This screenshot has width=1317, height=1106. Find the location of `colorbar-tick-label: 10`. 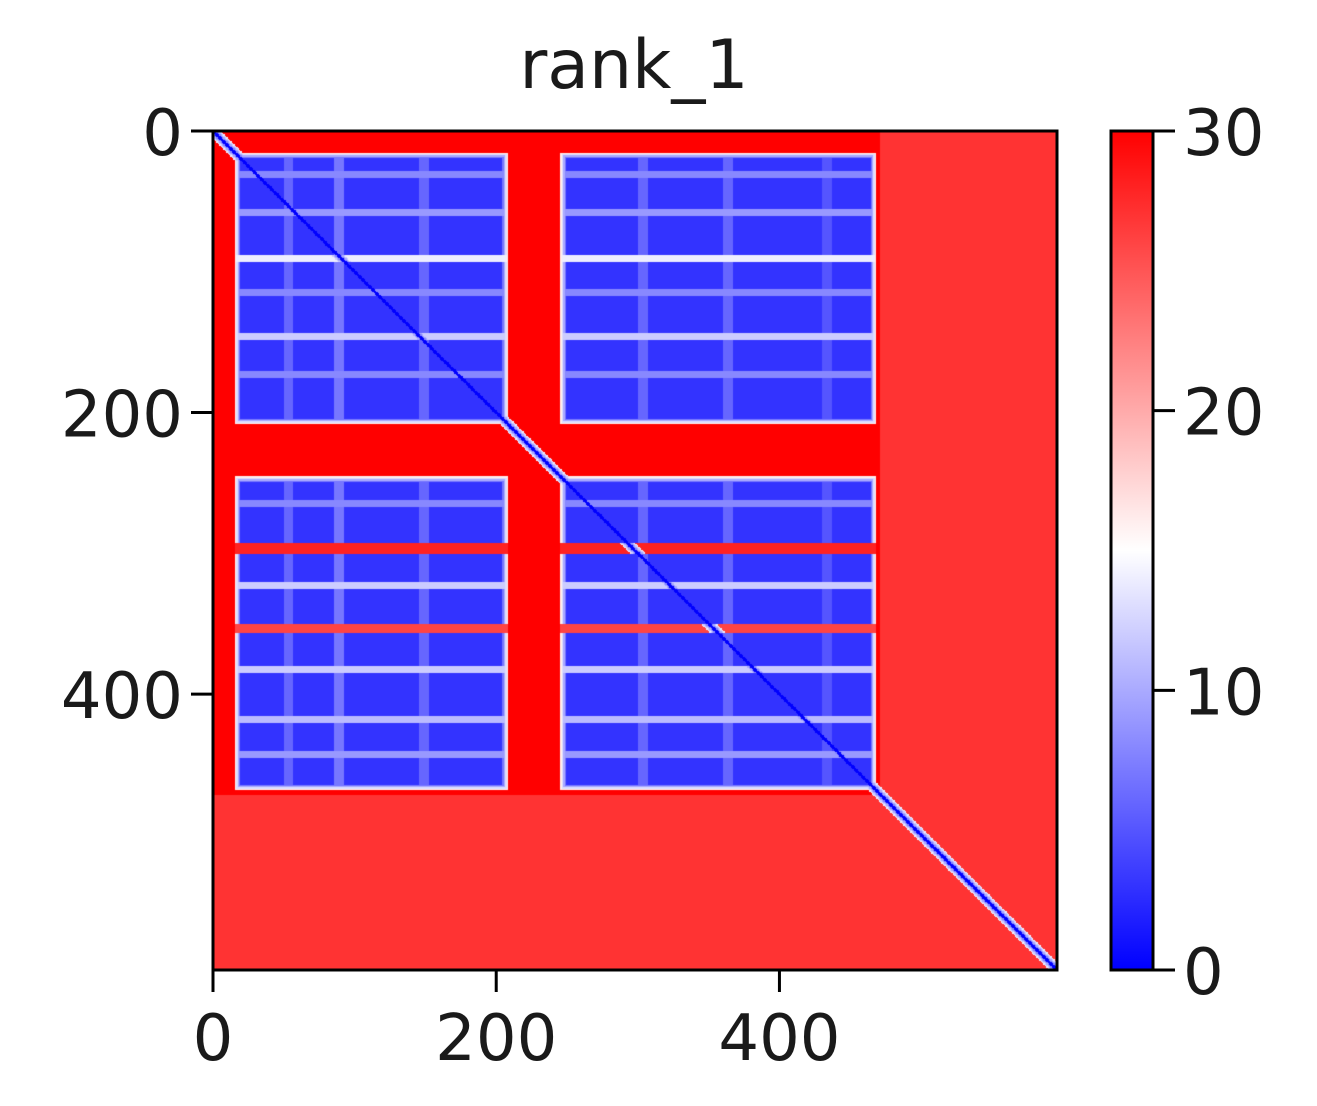

colorbar-tick-label: 10 is located at coordinates (1223, 693).